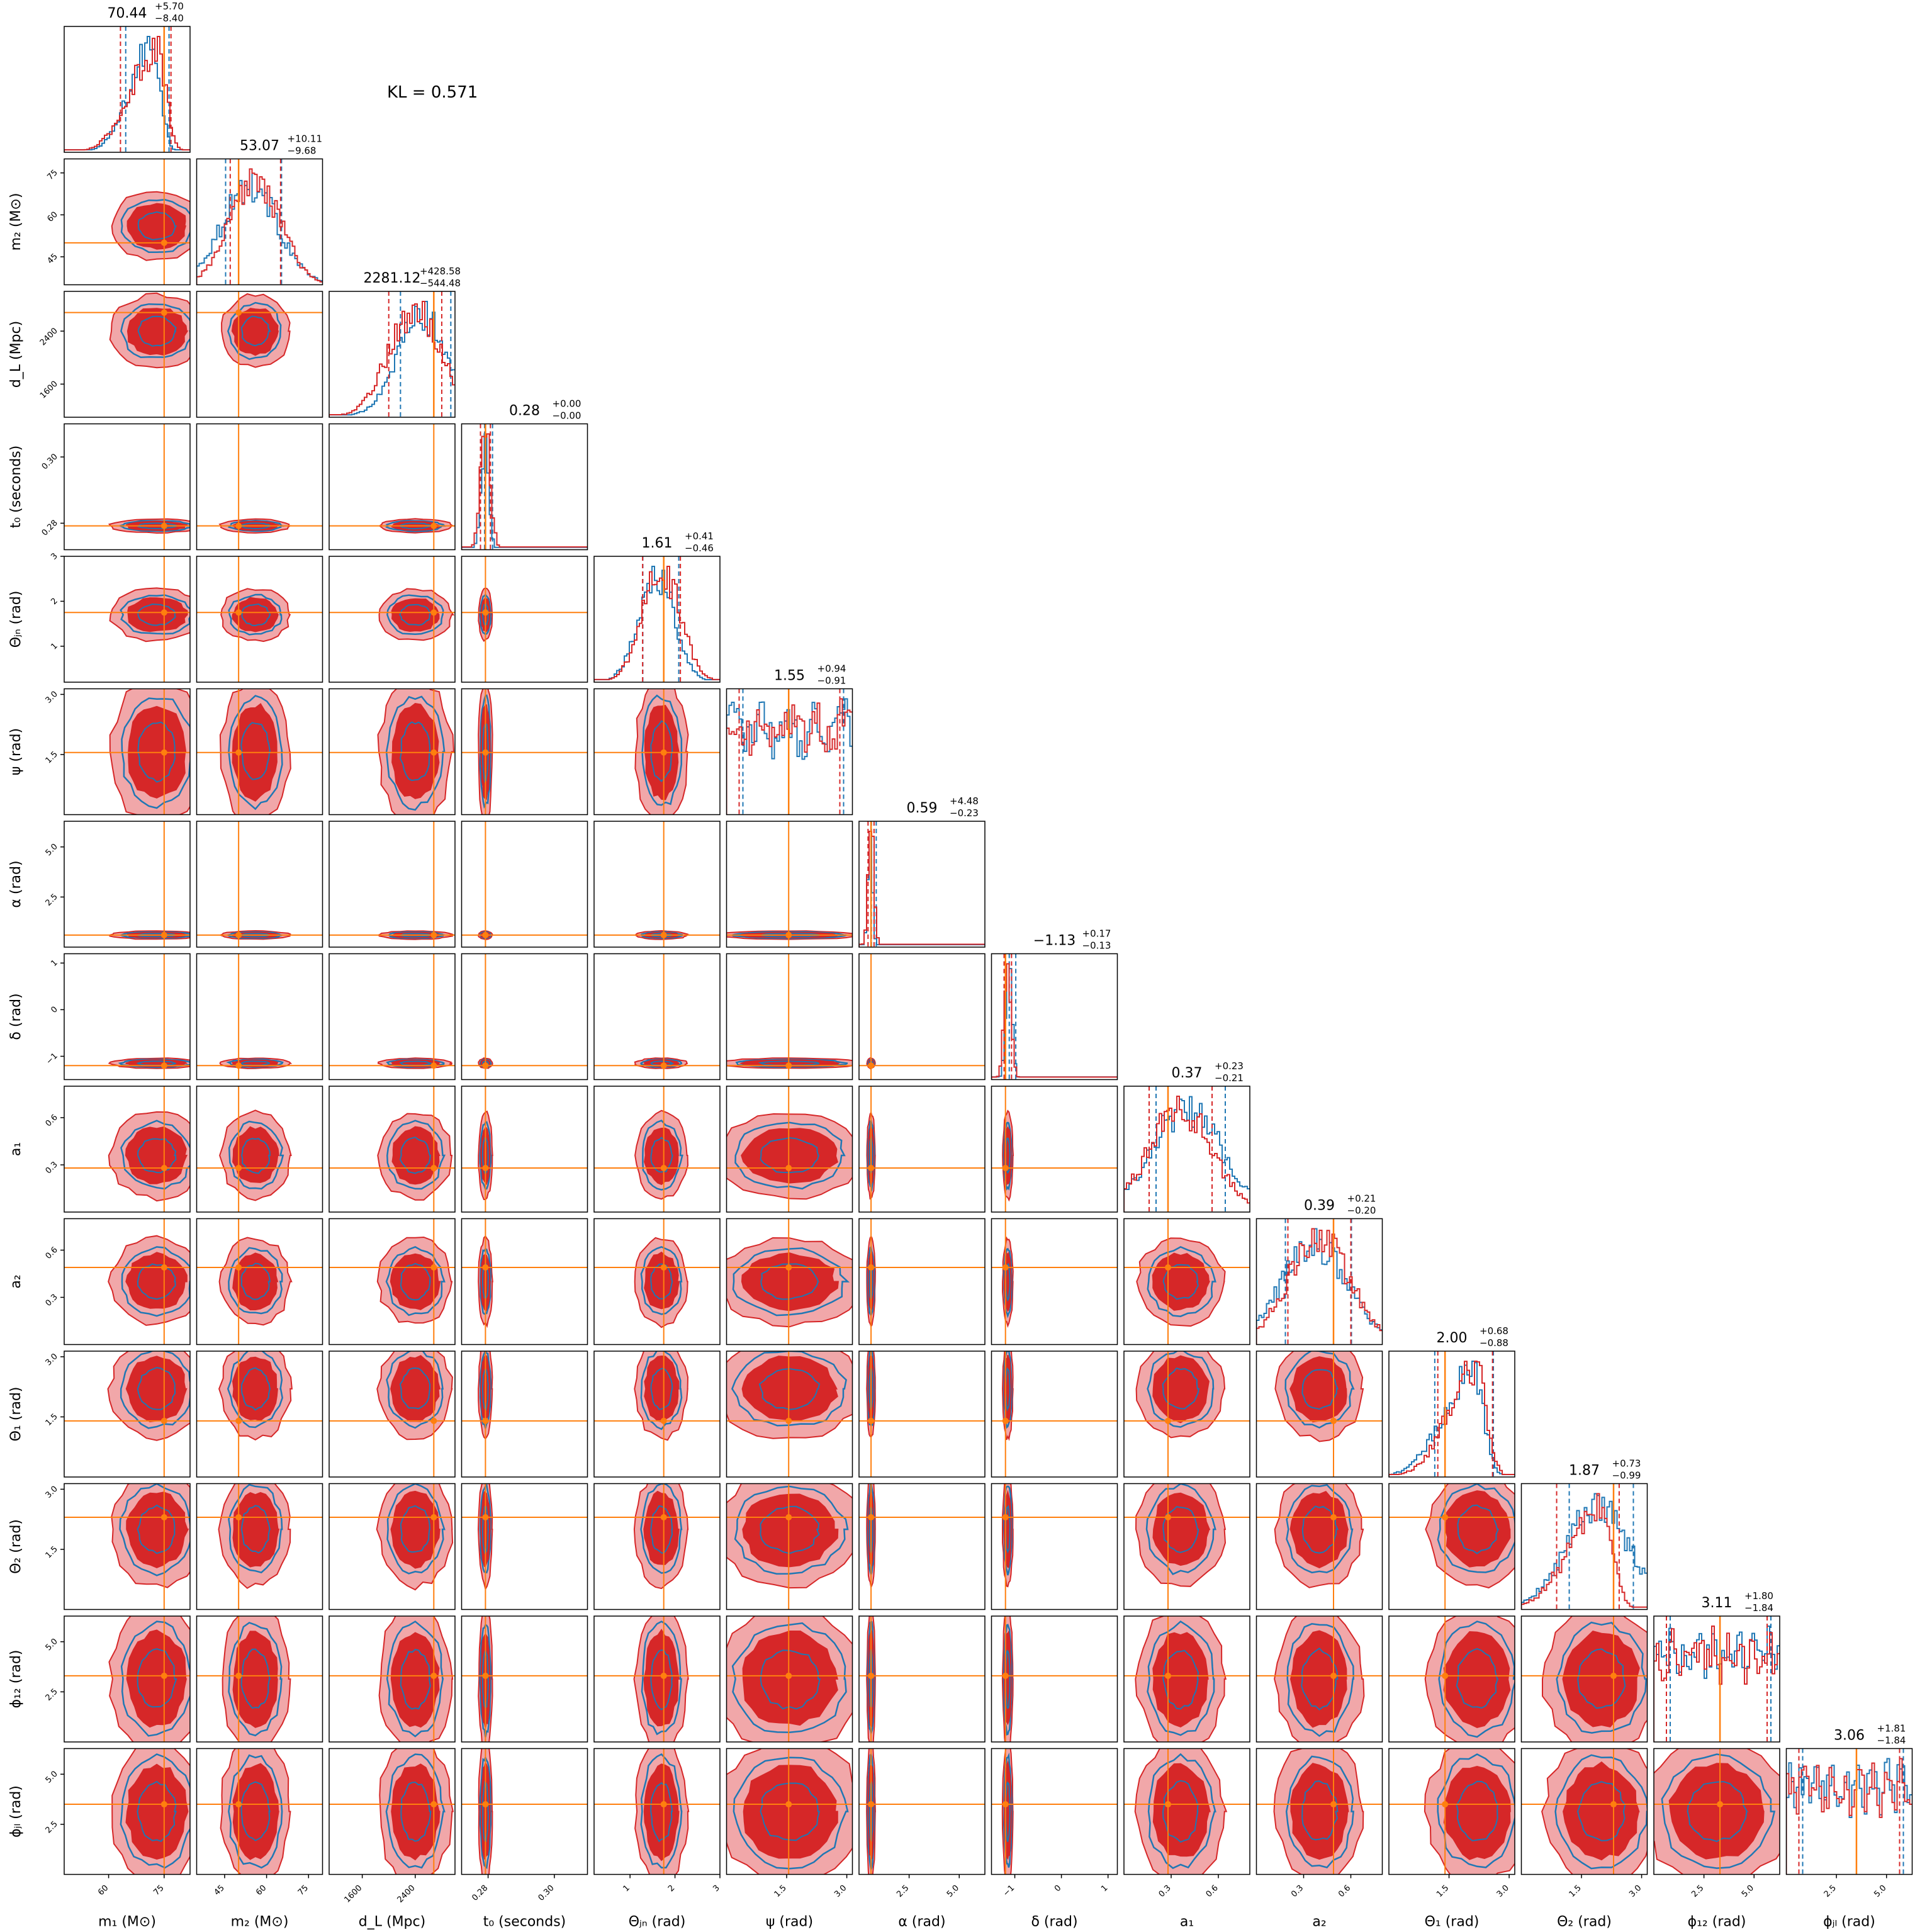 This screenshot has width=1932, height=1932. I want to click on histogram-title-2: 53.07, so click(259, 146).